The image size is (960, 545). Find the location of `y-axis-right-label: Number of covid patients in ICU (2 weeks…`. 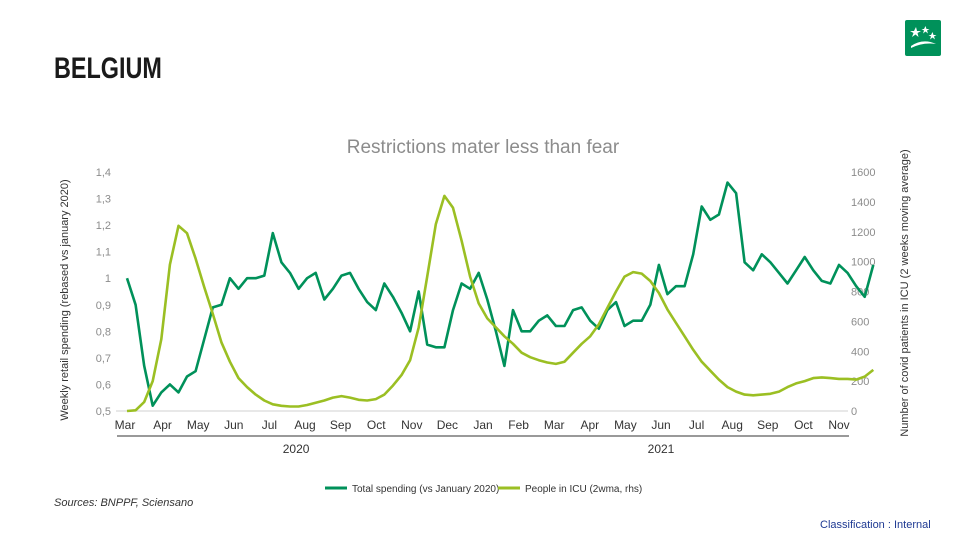

y-axis-right-label: Number of covid patients in ICU (2 weeks… is located at coordinates (905, 292).